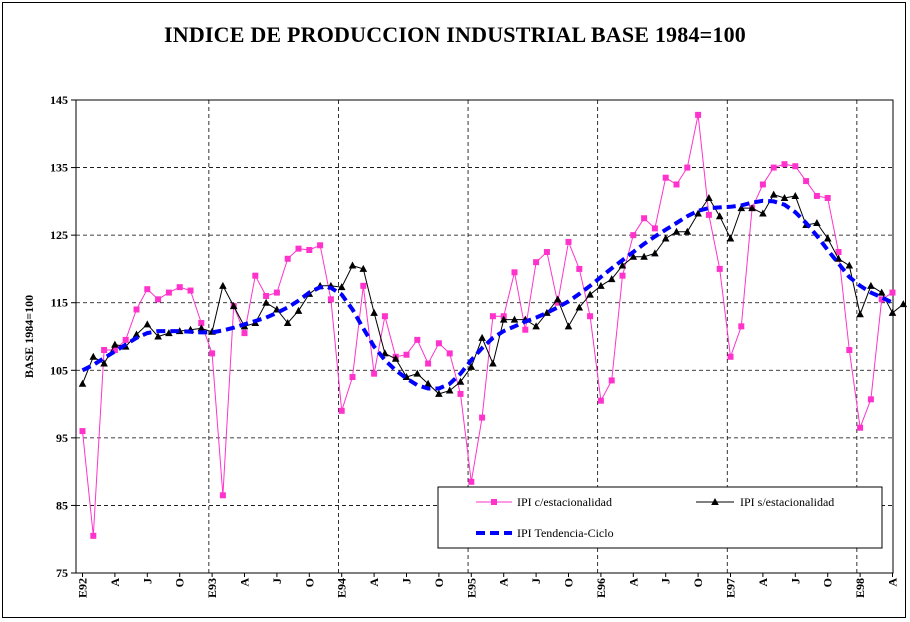 Image resolution: width=910 pixels, height=622 pixels. What do you see at coordinates (59, 303) in the screenshot?
I see `y-tick-label: 115` at bounding box center [59, 303].